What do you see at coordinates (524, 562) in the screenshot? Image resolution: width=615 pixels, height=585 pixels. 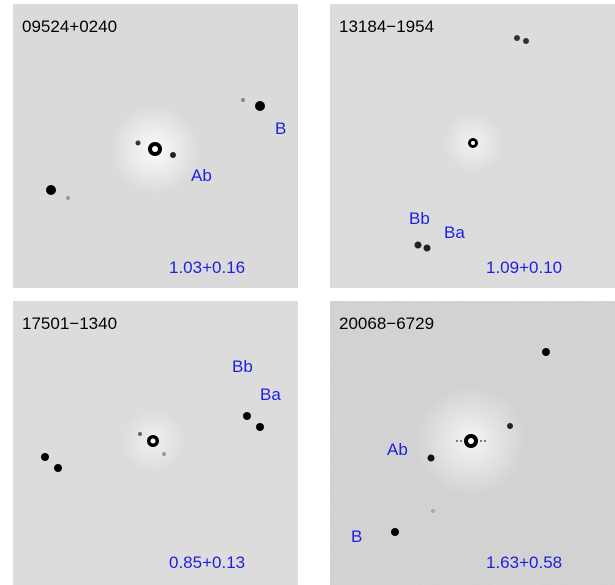 I see `panel-value: 1.63+0.58` at bounding box center [524, 562].